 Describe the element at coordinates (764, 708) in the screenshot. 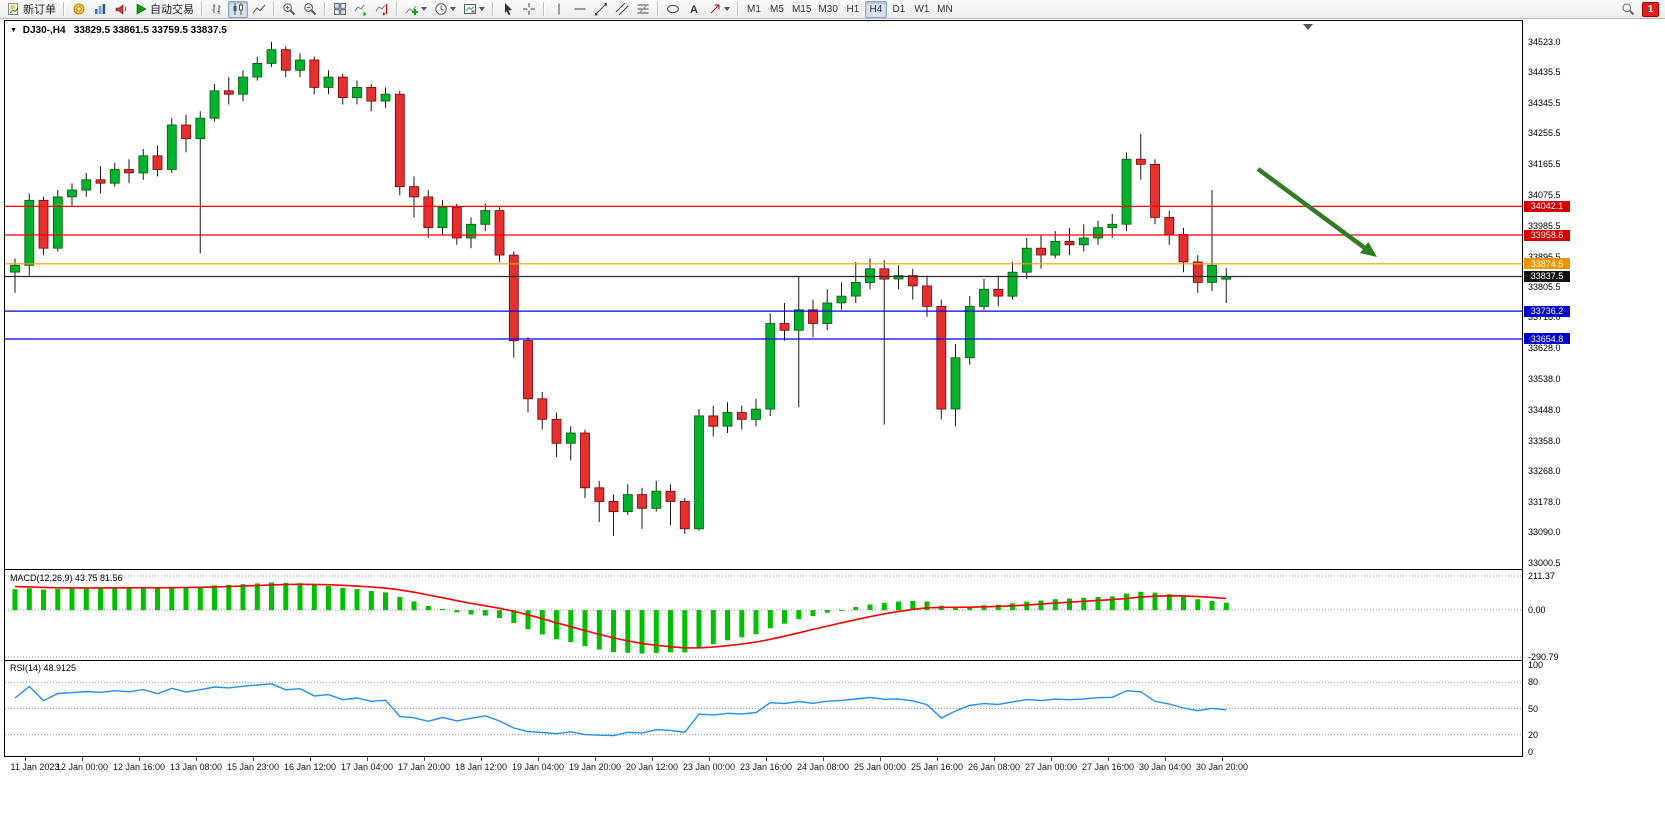

I see `rsi-panel-canvas` at that location.